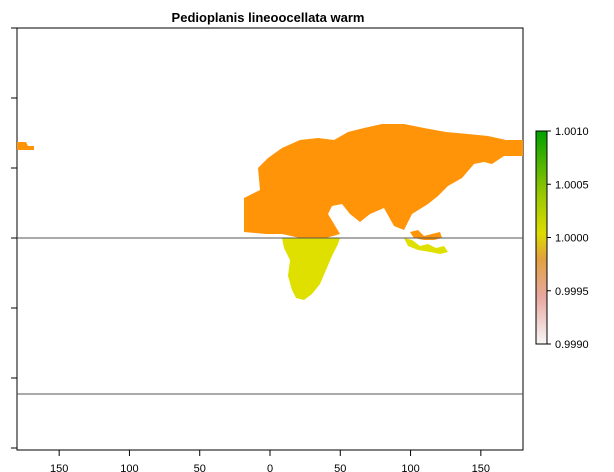 This screenshot has width=614, height=472. What do you see at coordinates (572, 292) in the screenshot?
I see `legend-label: 0.9995` at bounding box center [572, 292].